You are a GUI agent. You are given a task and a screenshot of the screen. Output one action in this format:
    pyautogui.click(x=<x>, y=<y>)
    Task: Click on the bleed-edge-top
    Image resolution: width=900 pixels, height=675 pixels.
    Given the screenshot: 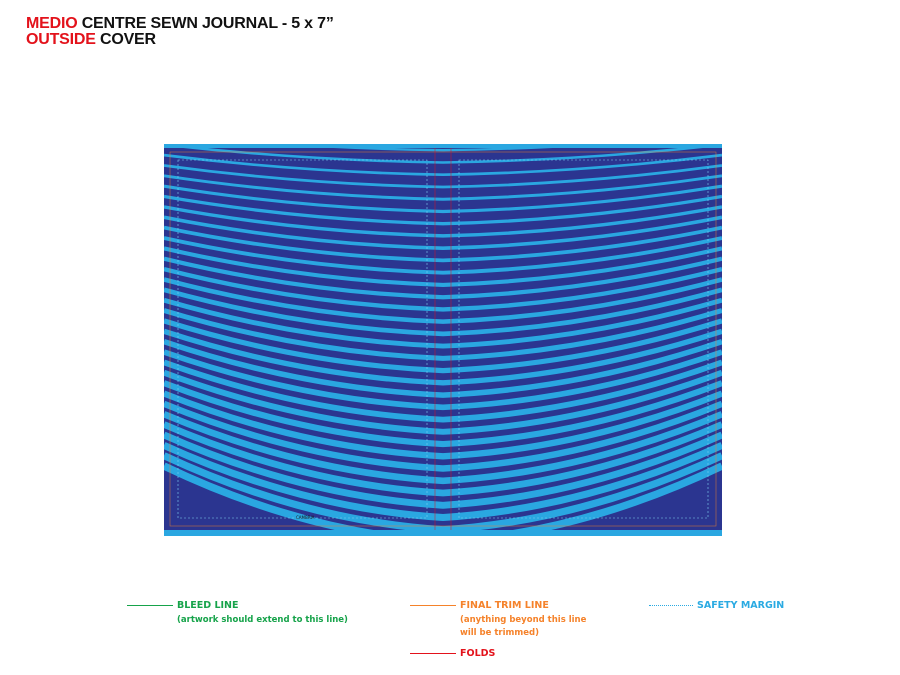 What is the action you would take?
    pyautogui.click(x=443, y=146)
    